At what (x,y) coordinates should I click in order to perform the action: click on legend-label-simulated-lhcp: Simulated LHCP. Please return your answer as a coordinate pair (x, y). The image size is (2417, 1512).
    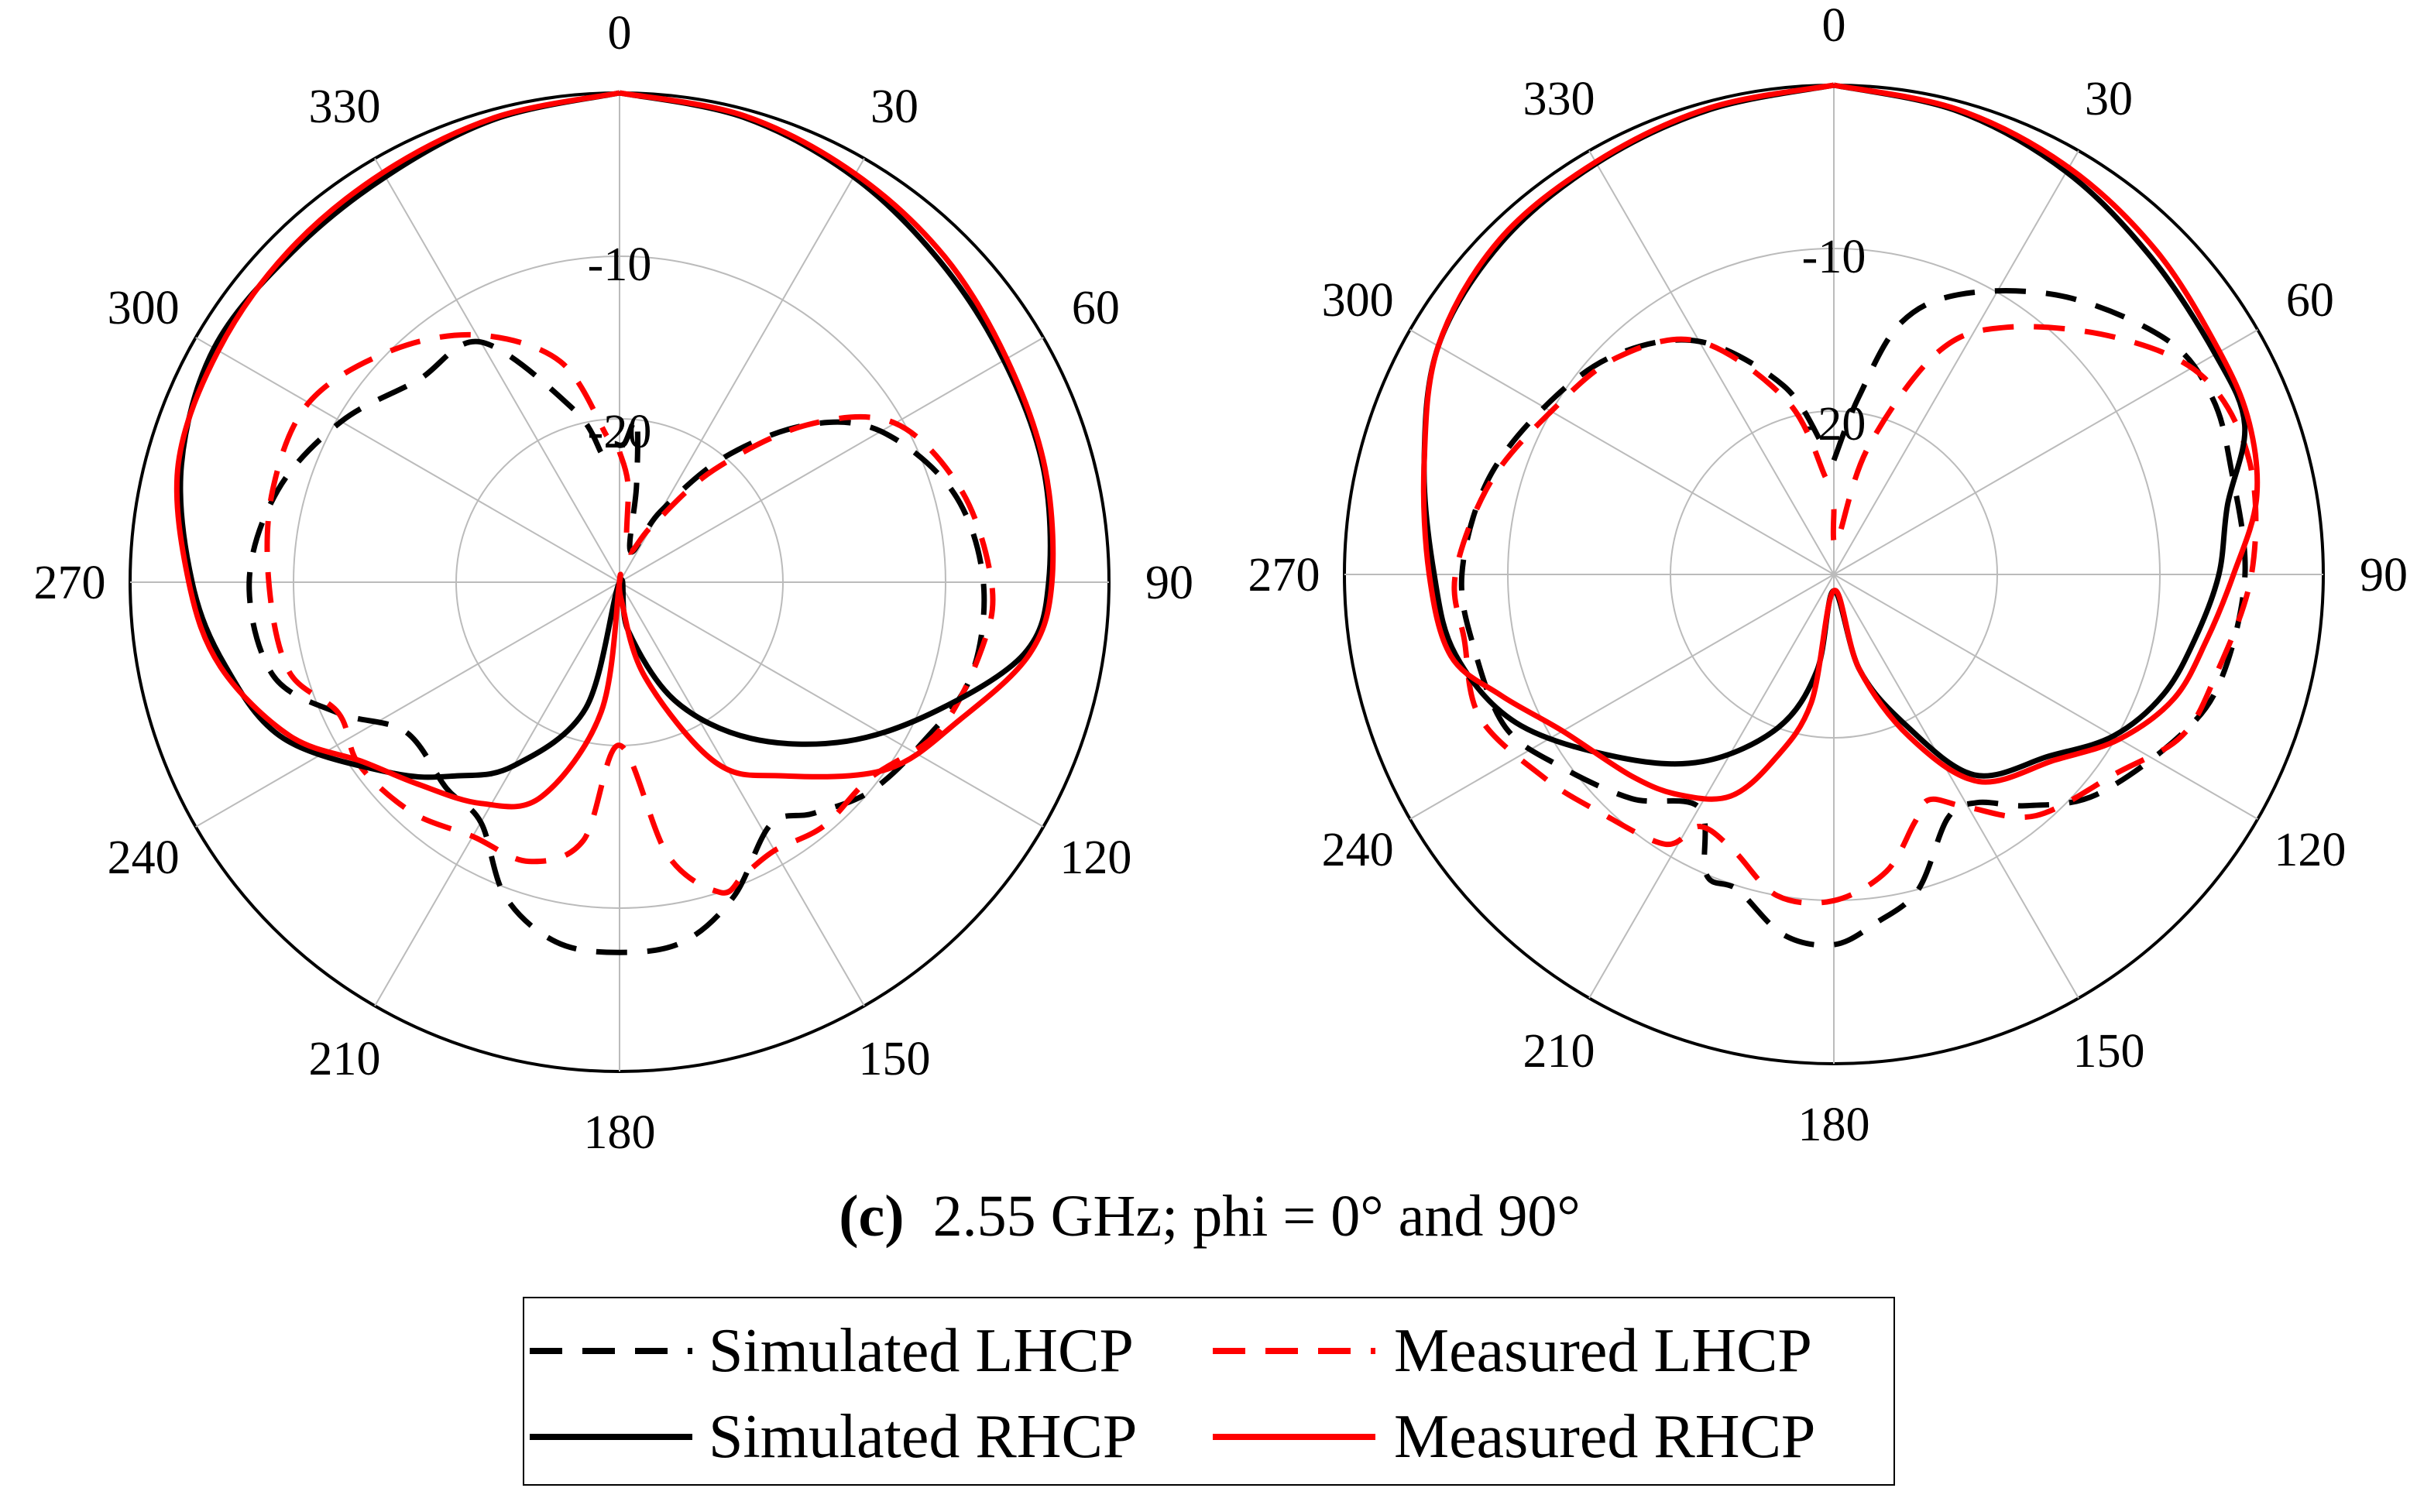
    Looking at the image, I should click on (921, 1351).